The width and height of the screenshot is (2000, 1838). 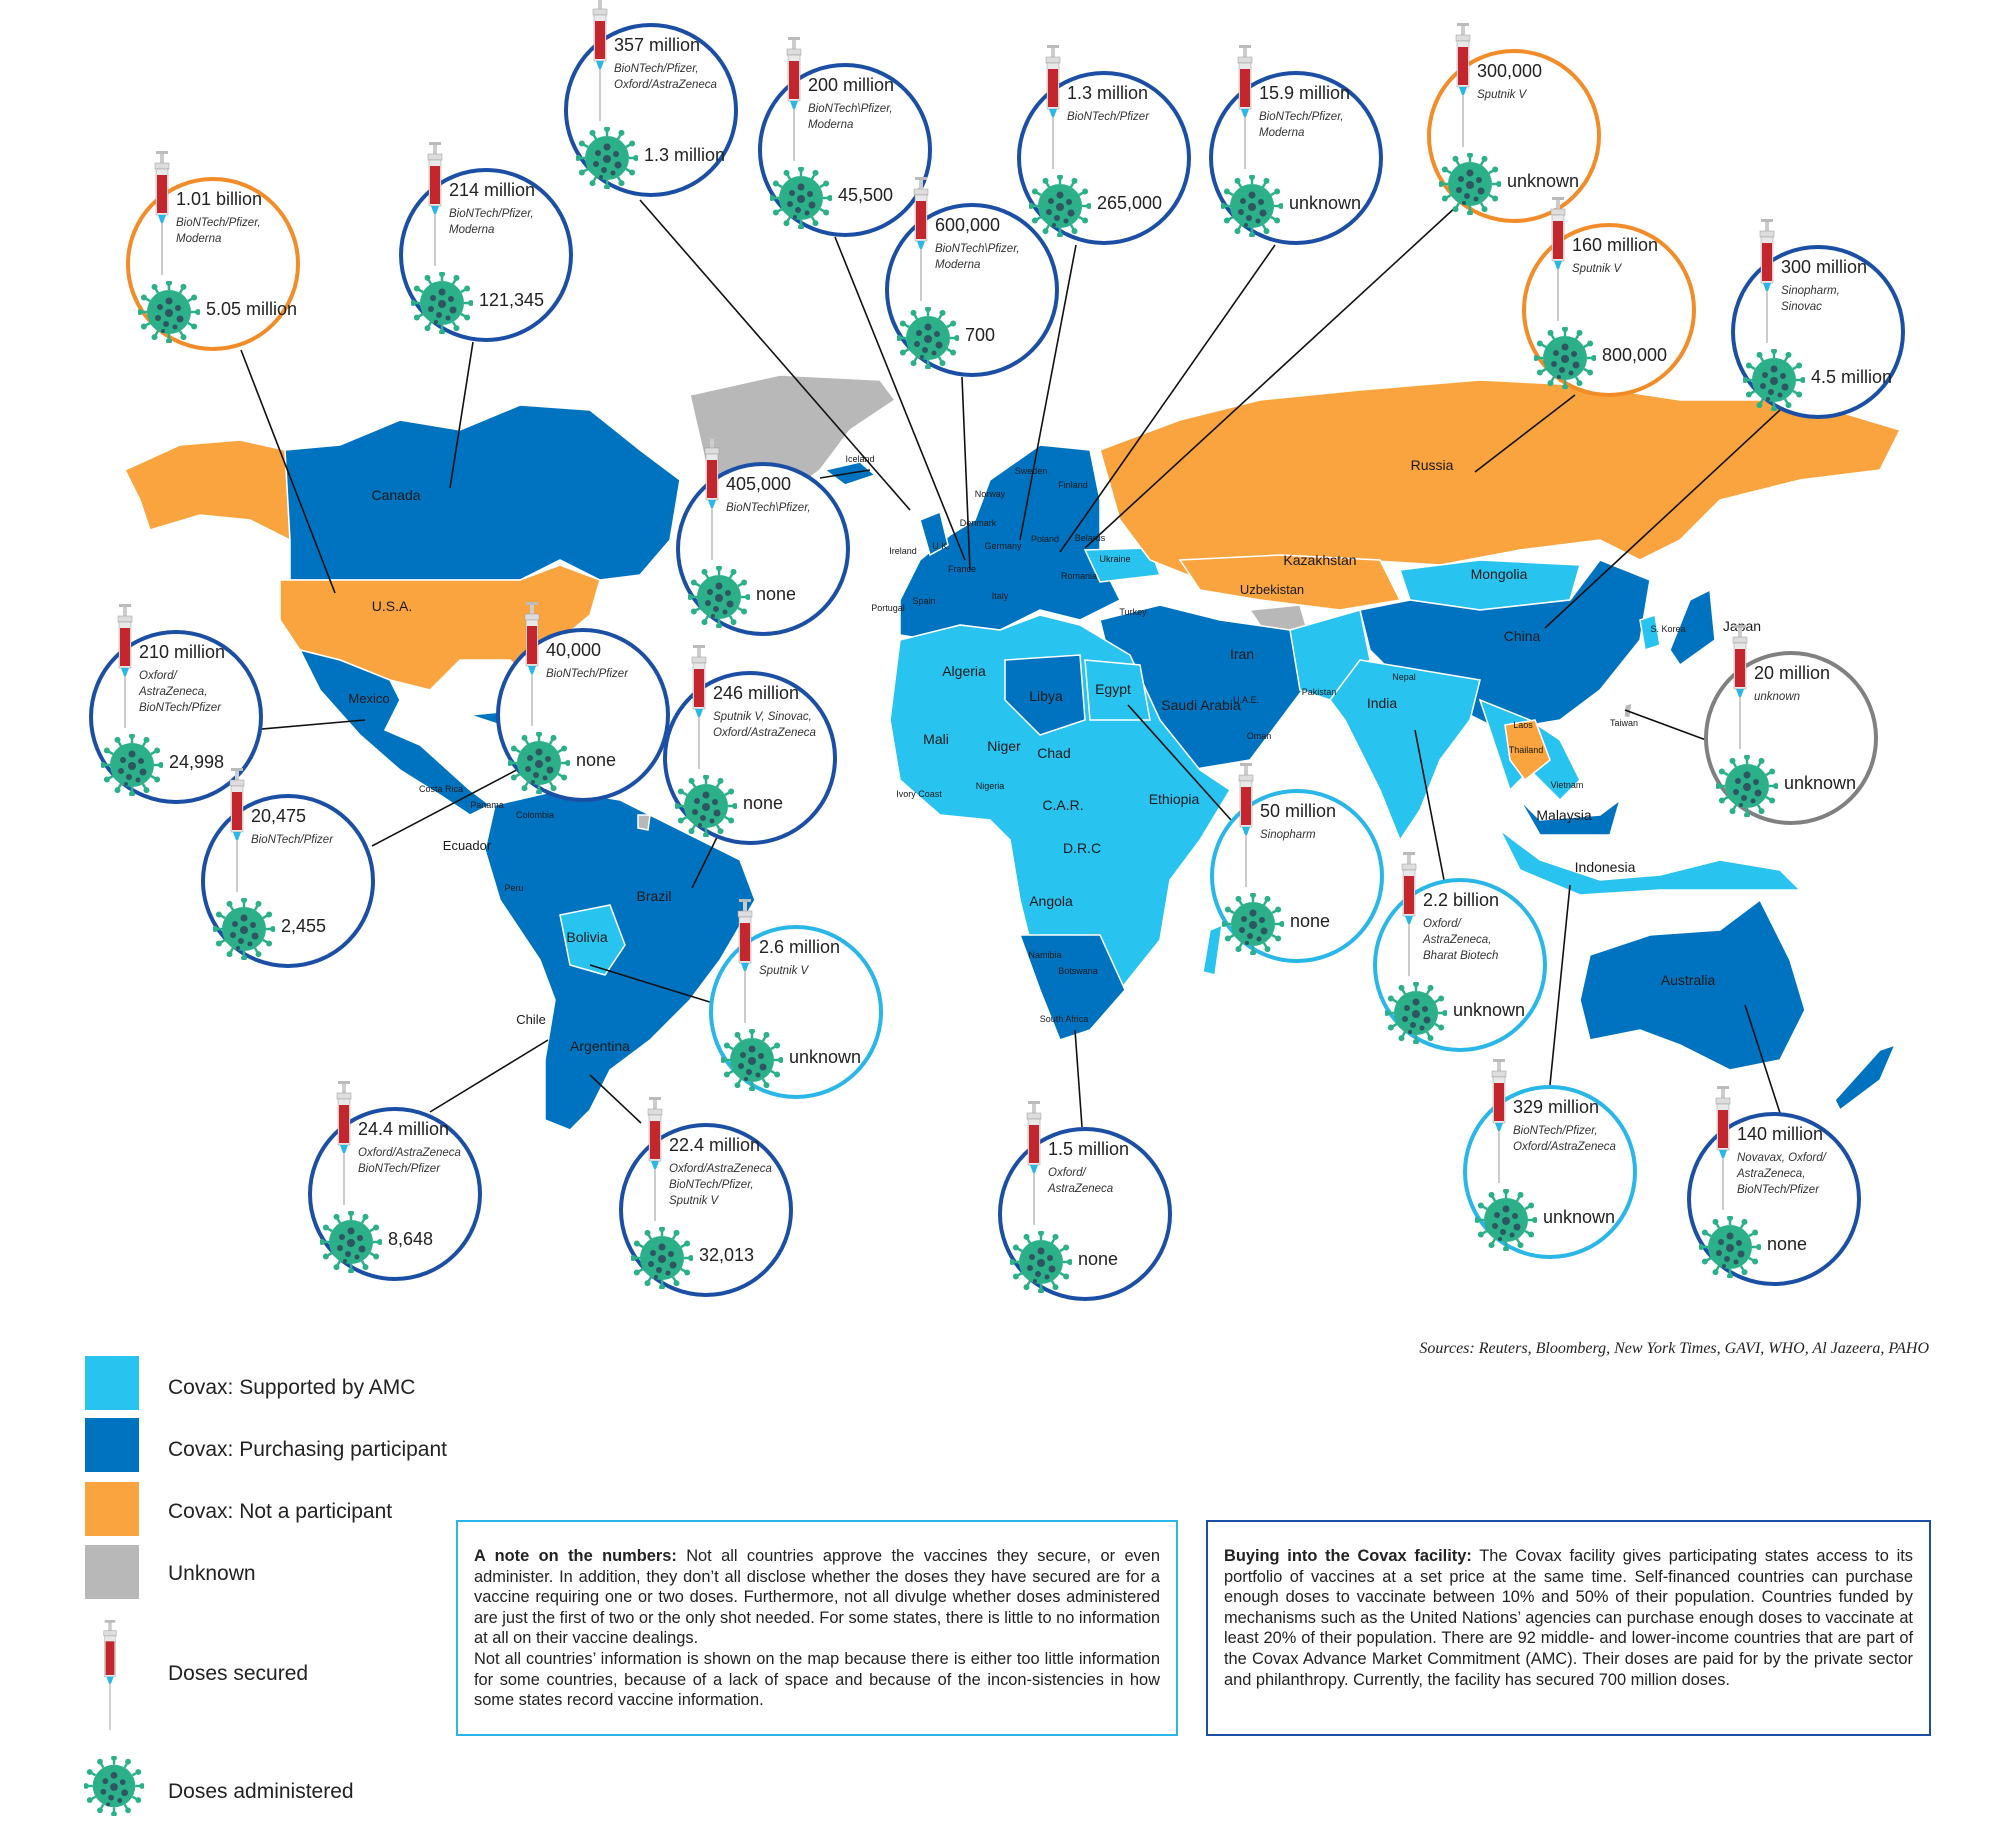 I want to click on country-label: Nigeria, so click(x=990, y=786).